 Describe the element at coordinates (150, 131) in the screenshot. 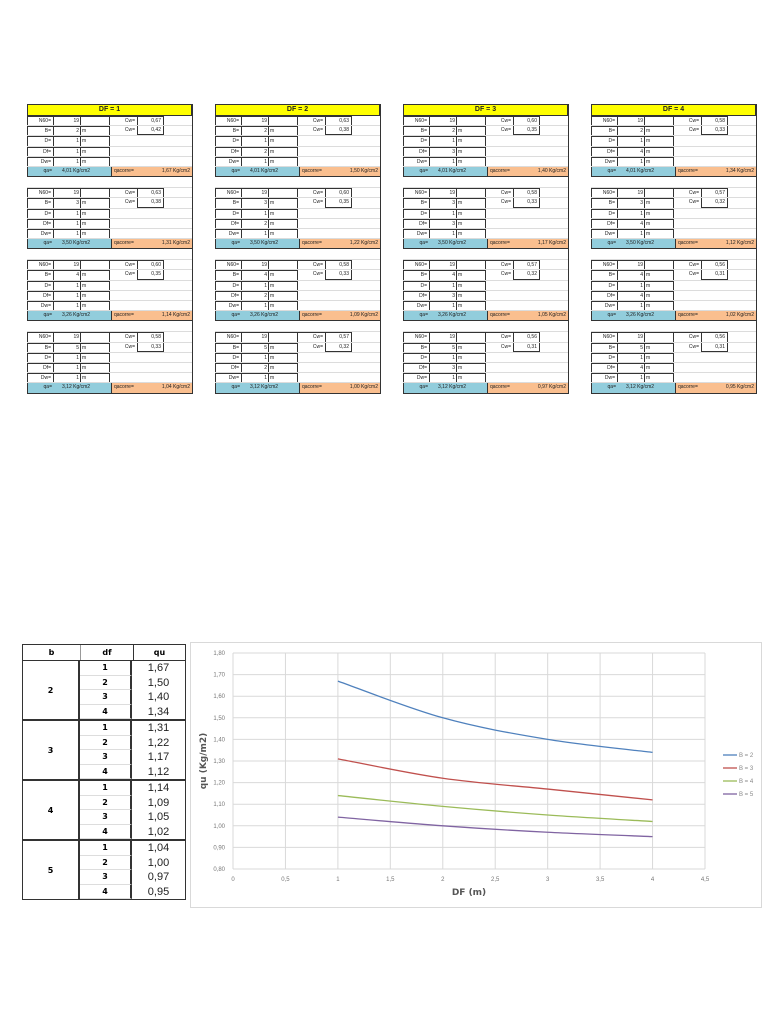

I see `value-cw2: 0,42` at that location.